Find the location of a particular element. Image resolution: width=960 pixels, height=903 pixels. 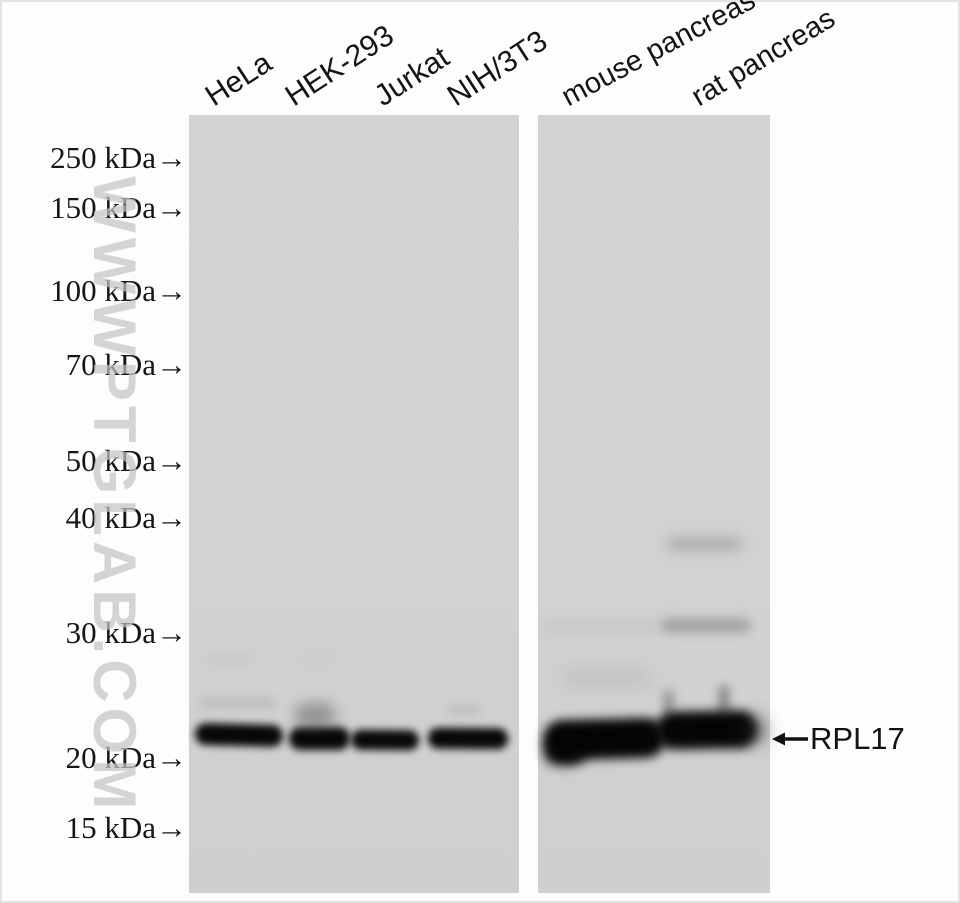

wisp-hela-above-band is located at coordinates (238, 703).